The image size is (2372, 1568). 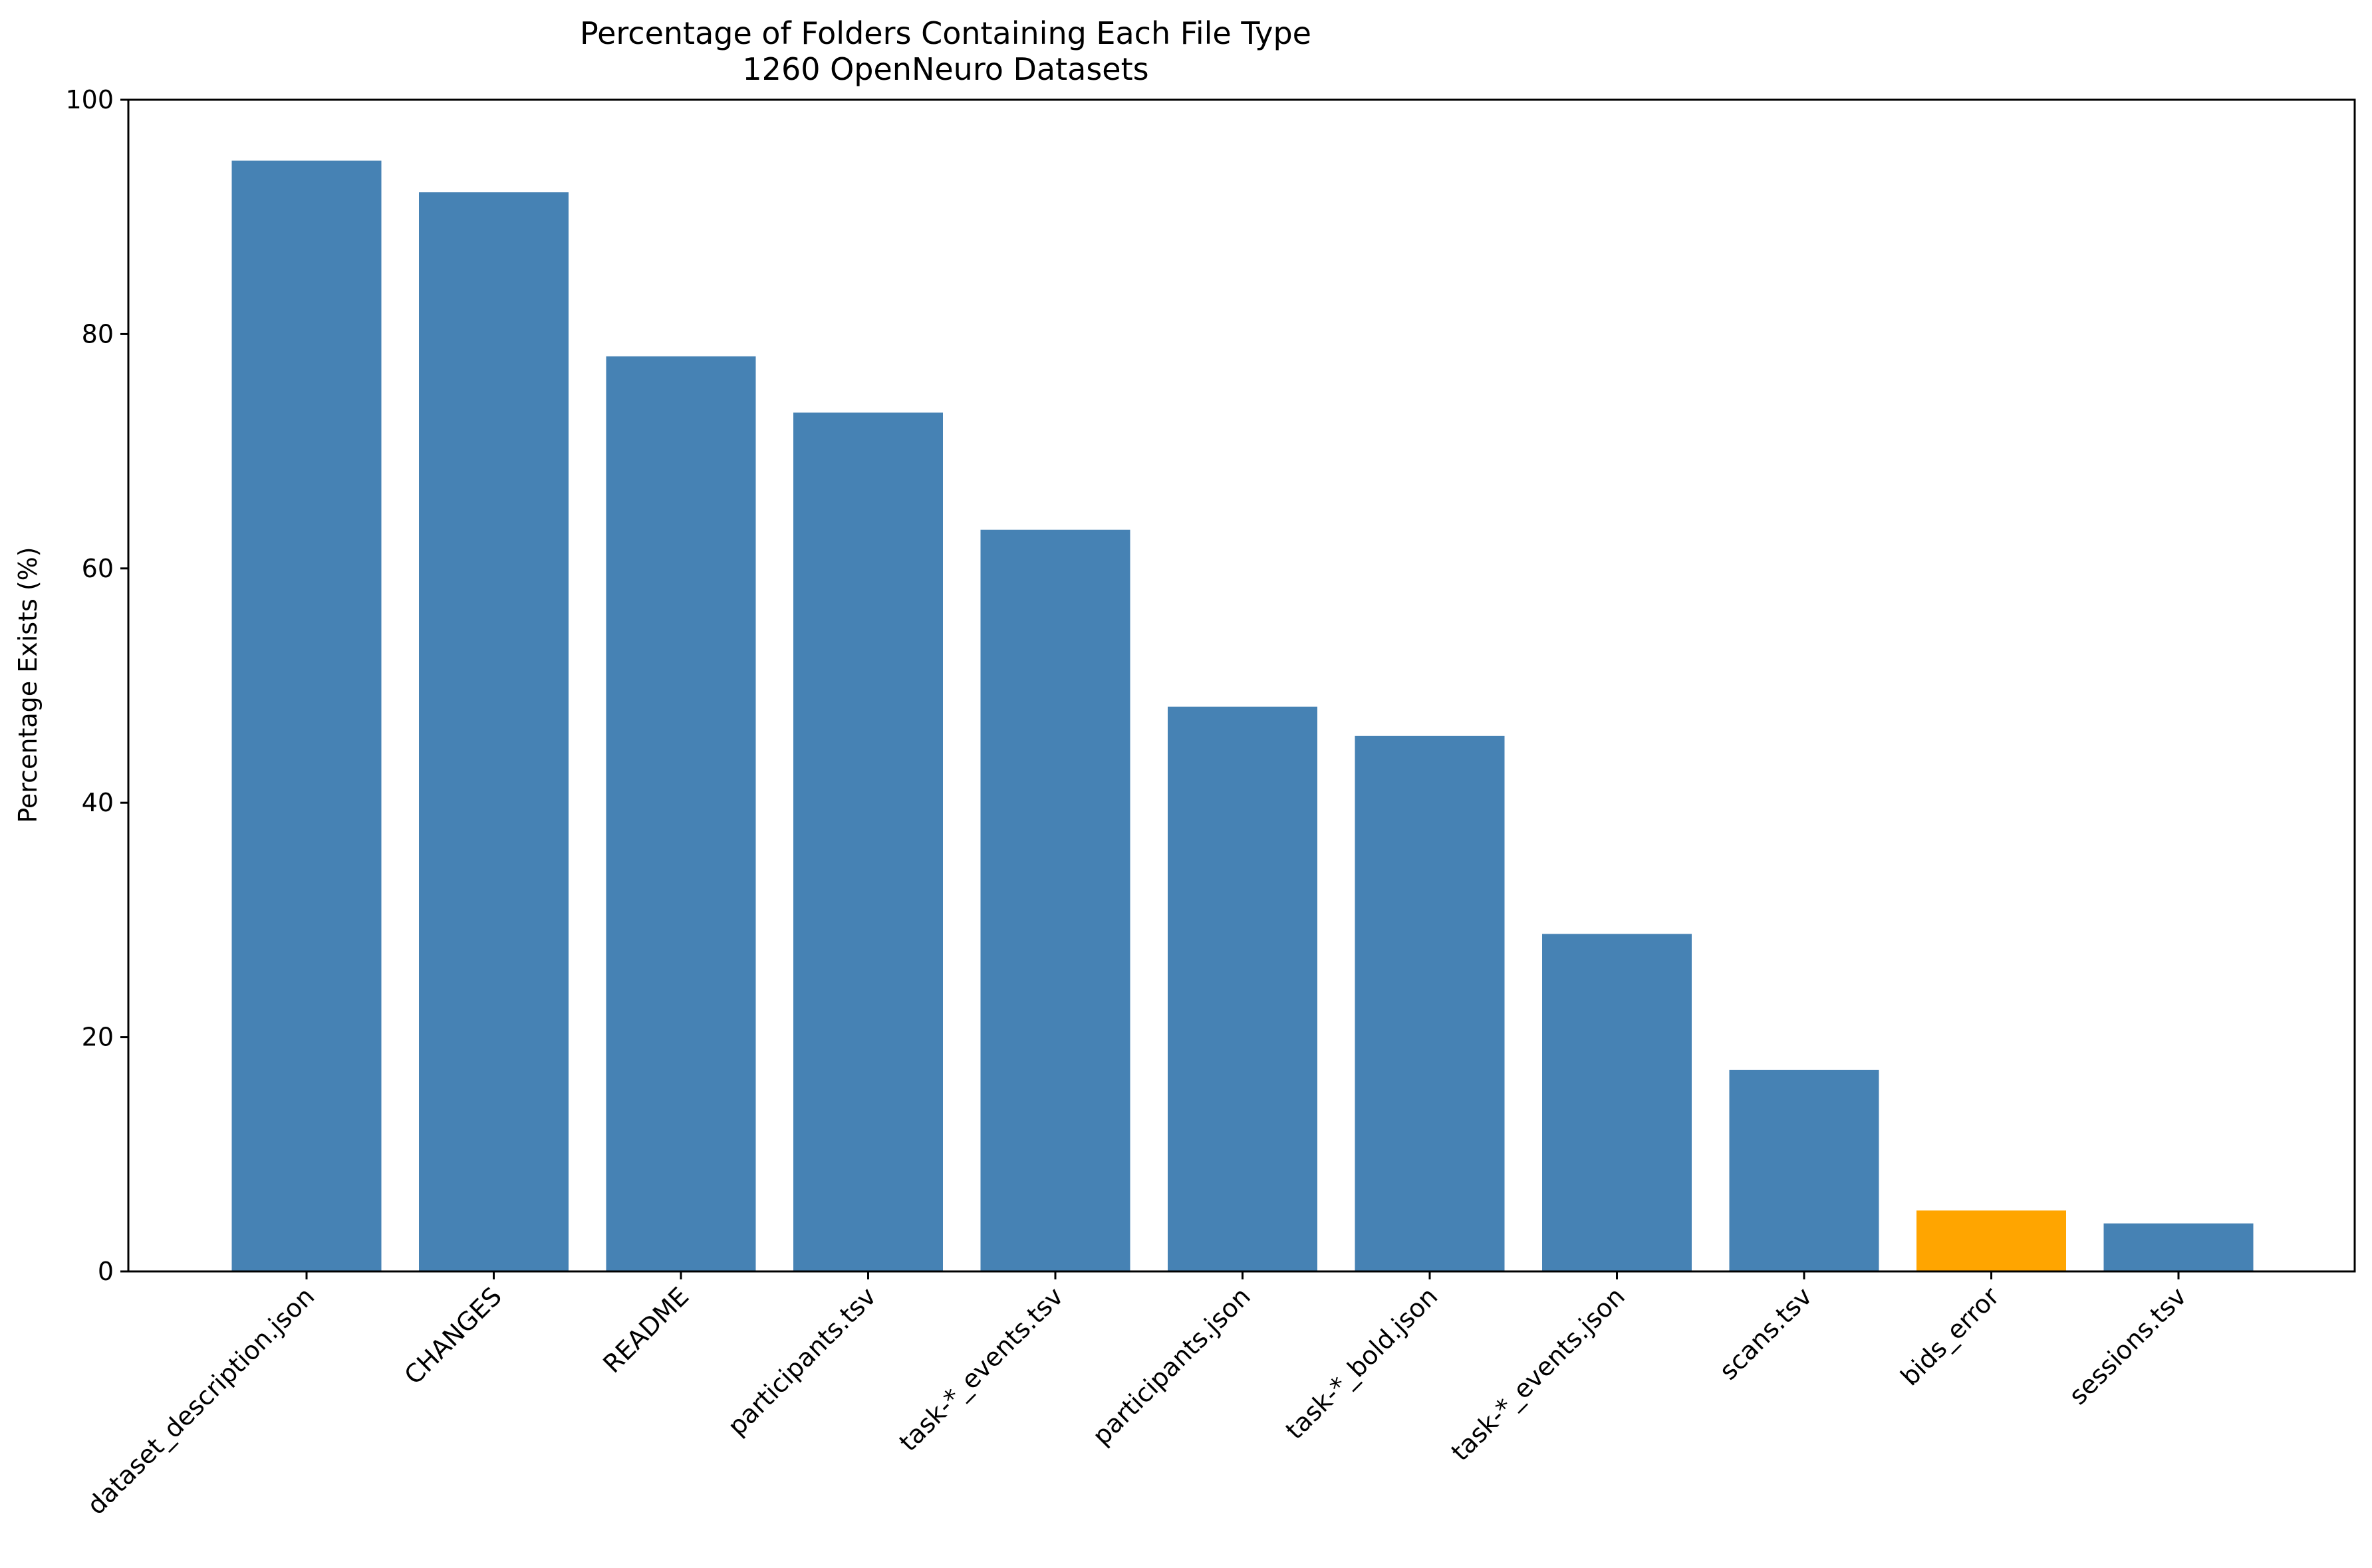 I want to click on x-tick-label-3: participants.tsv, so click(x=802, y=1361).